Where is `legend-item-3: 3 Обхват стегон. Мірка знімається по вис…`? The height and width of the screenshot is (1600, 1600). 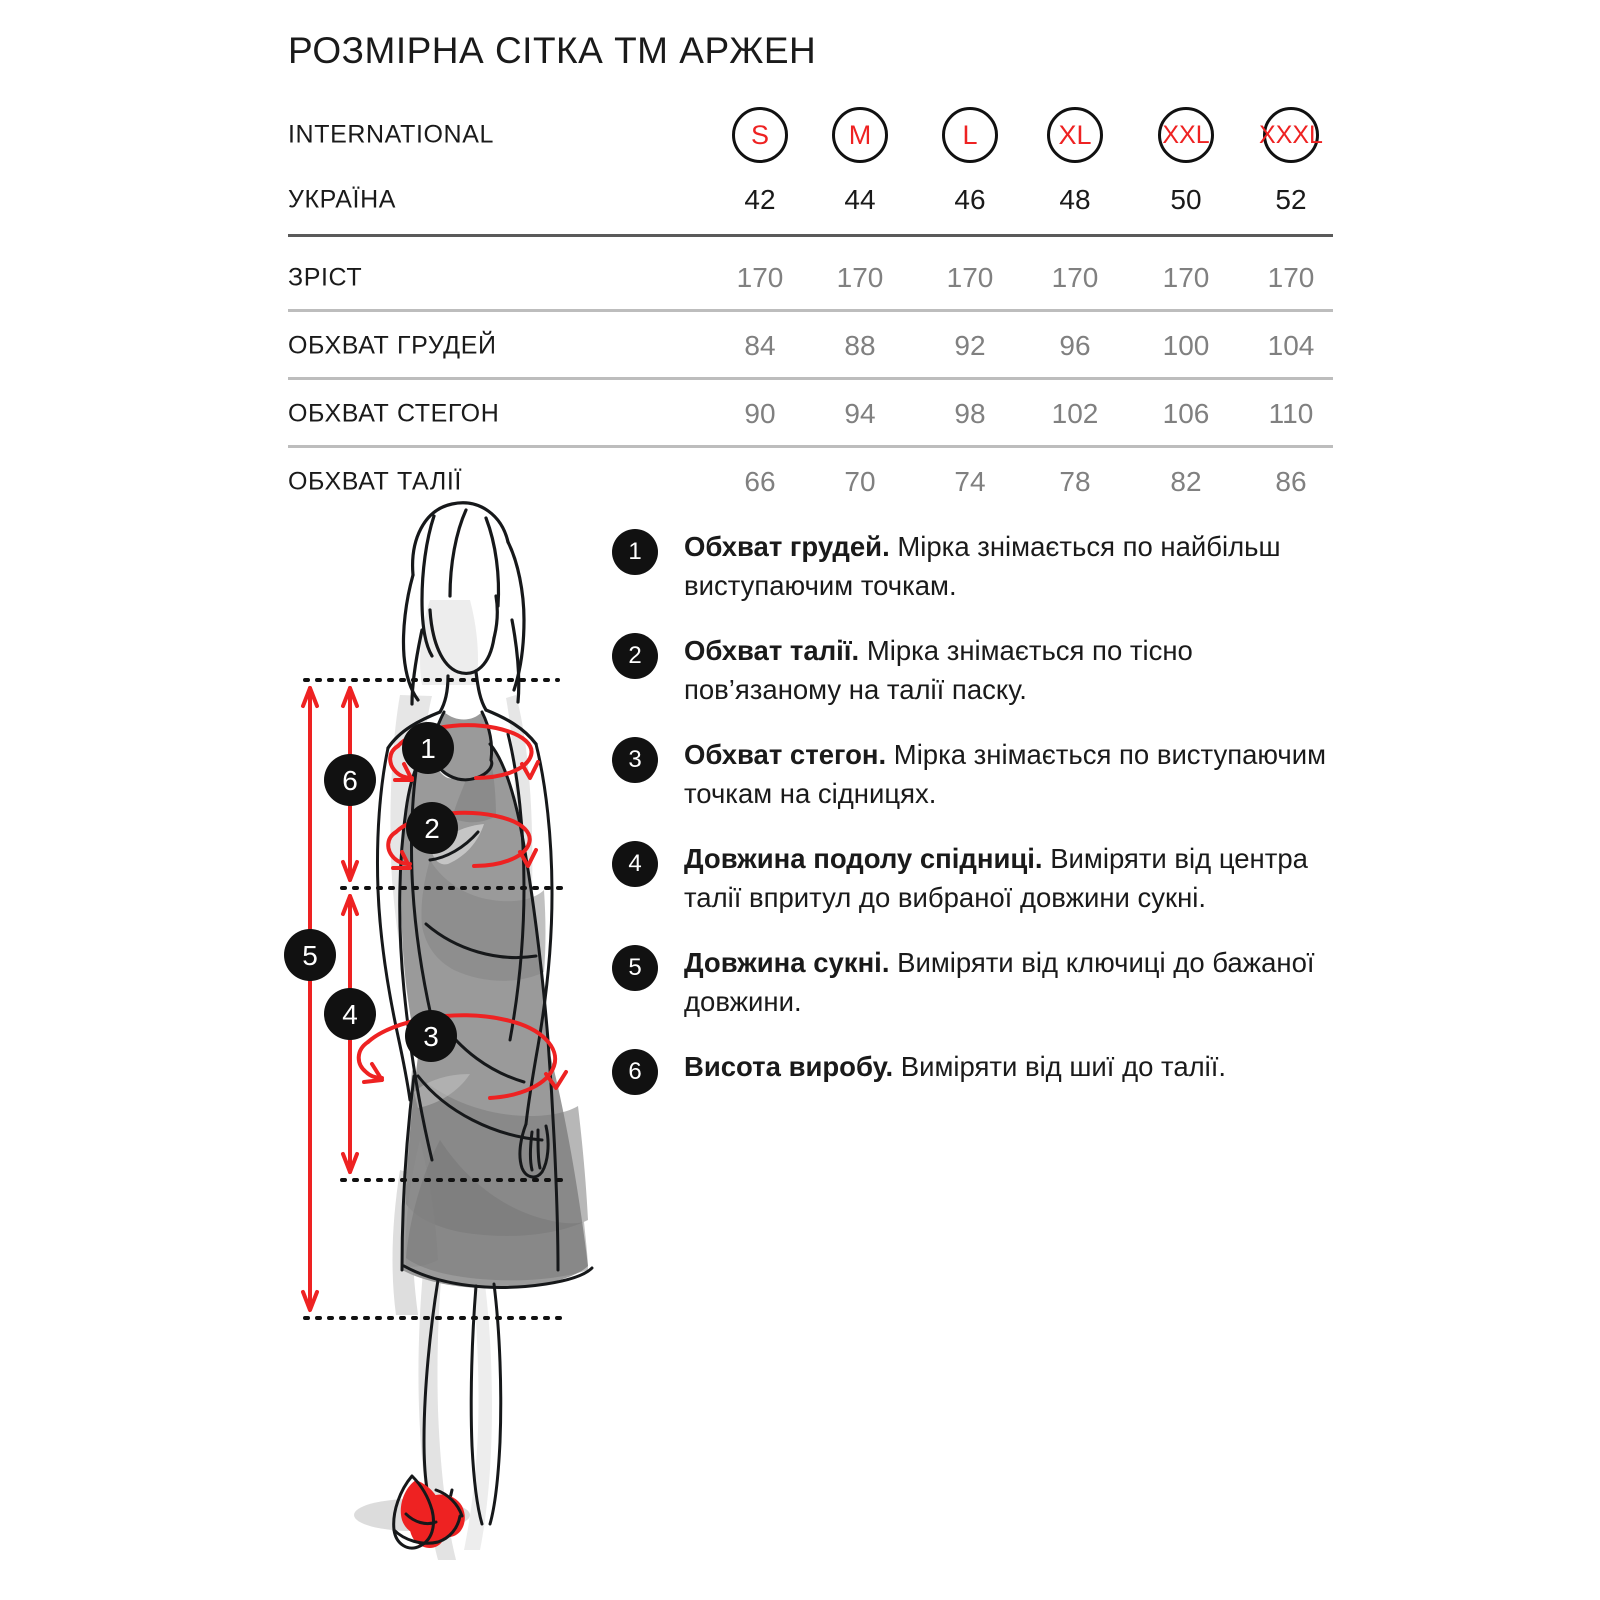
legend-item-3: 3 Обхват стегон. Мірка знімається по вис… is located at coordinates (977, 774).